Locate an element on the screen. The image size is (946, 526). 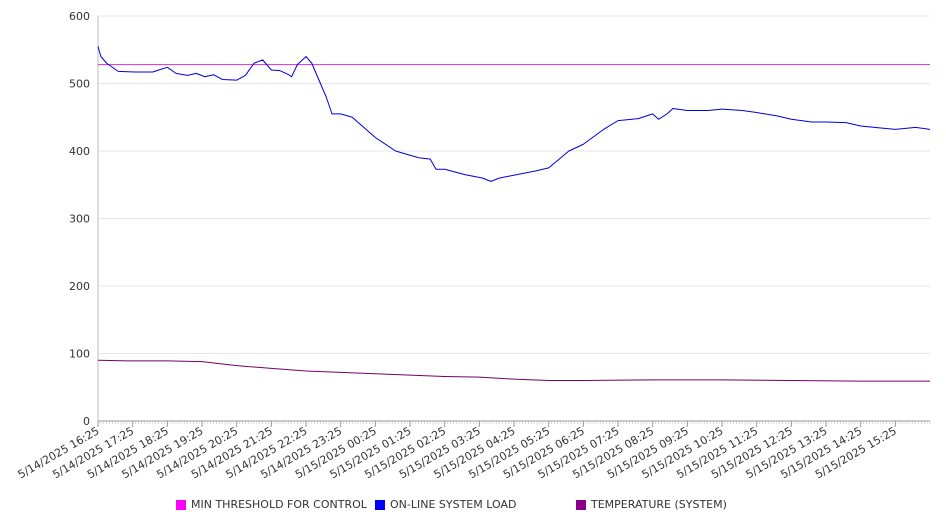
y-tick-label: 600 is located at coordinates (79, 16).